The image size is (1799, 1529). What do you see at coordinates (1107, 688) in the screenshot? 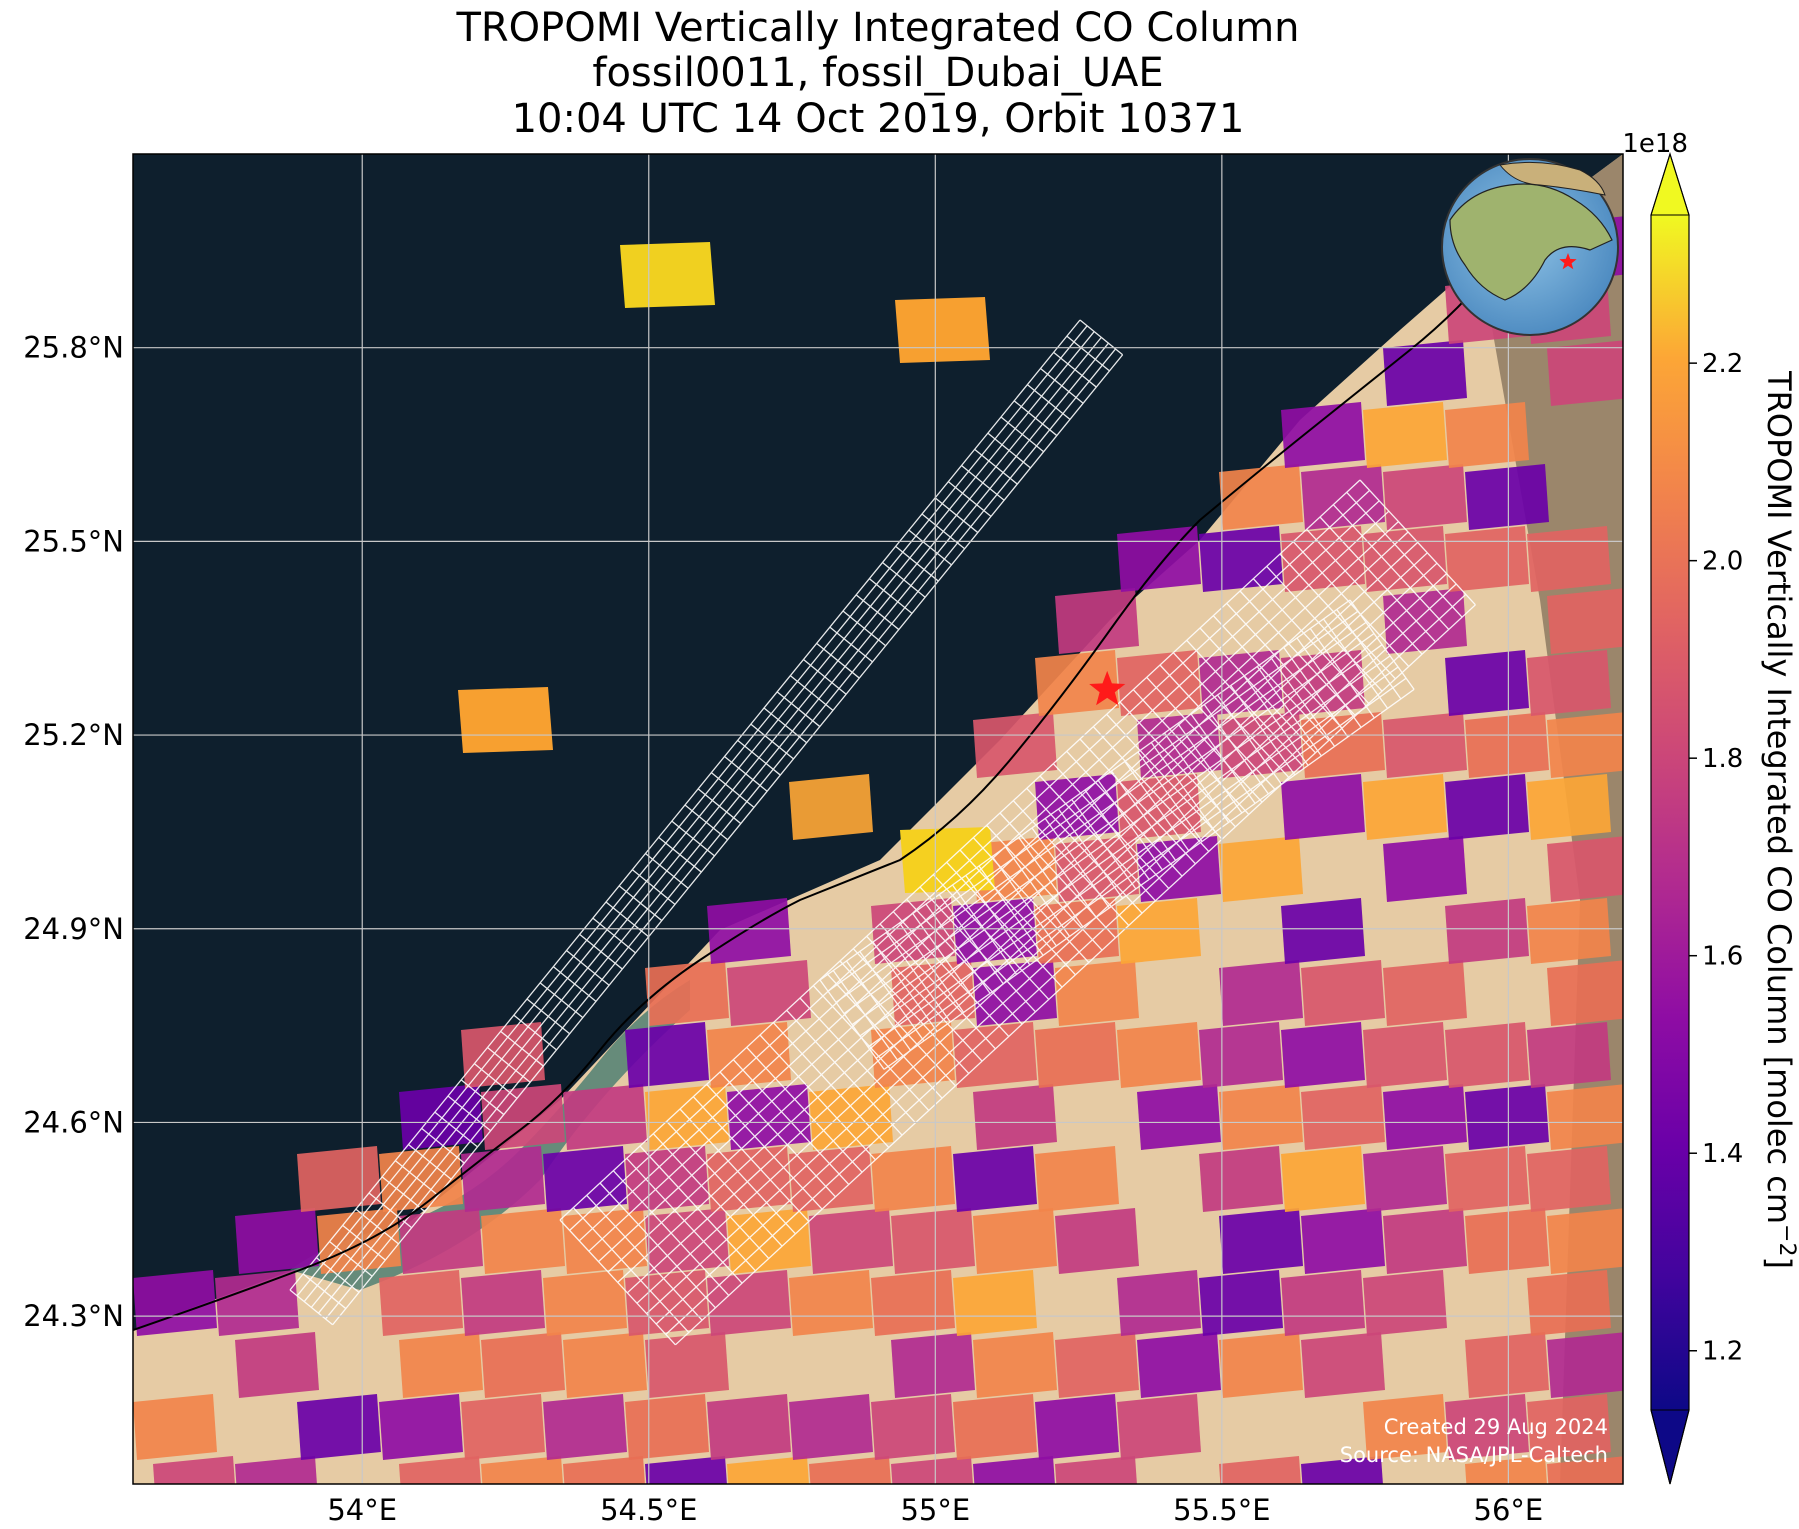
I see `target-star-icon` at bounding box center [1107, 688].